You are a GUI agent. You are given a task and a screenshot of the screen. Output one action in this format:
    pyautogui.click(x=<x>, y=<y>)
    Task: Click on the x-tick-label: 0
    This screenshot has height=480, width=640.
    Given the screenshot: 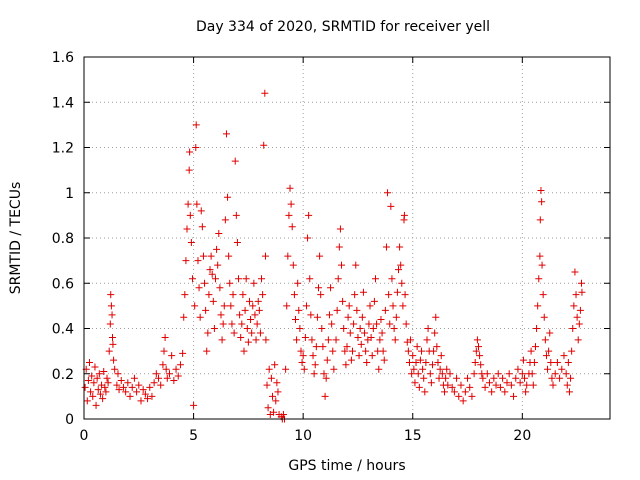 What is the action you would take?
    pyautogui.click(x=84, y=436)
    